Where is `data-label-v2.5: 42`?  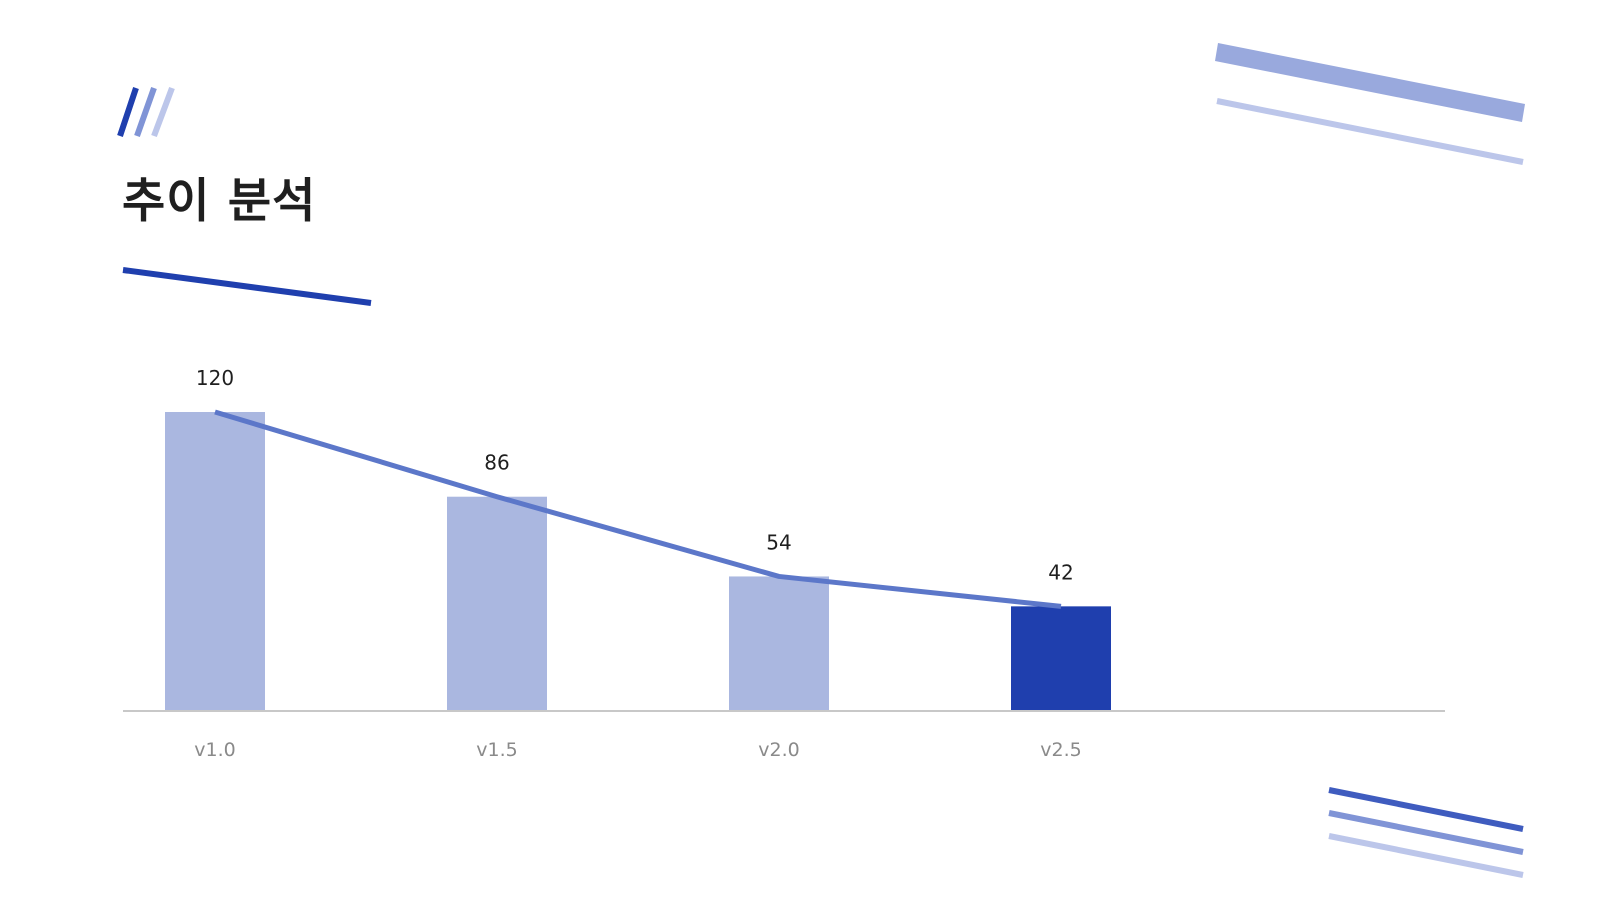 data-label-v2.5: 42 is located at coordinates (1060, 572).